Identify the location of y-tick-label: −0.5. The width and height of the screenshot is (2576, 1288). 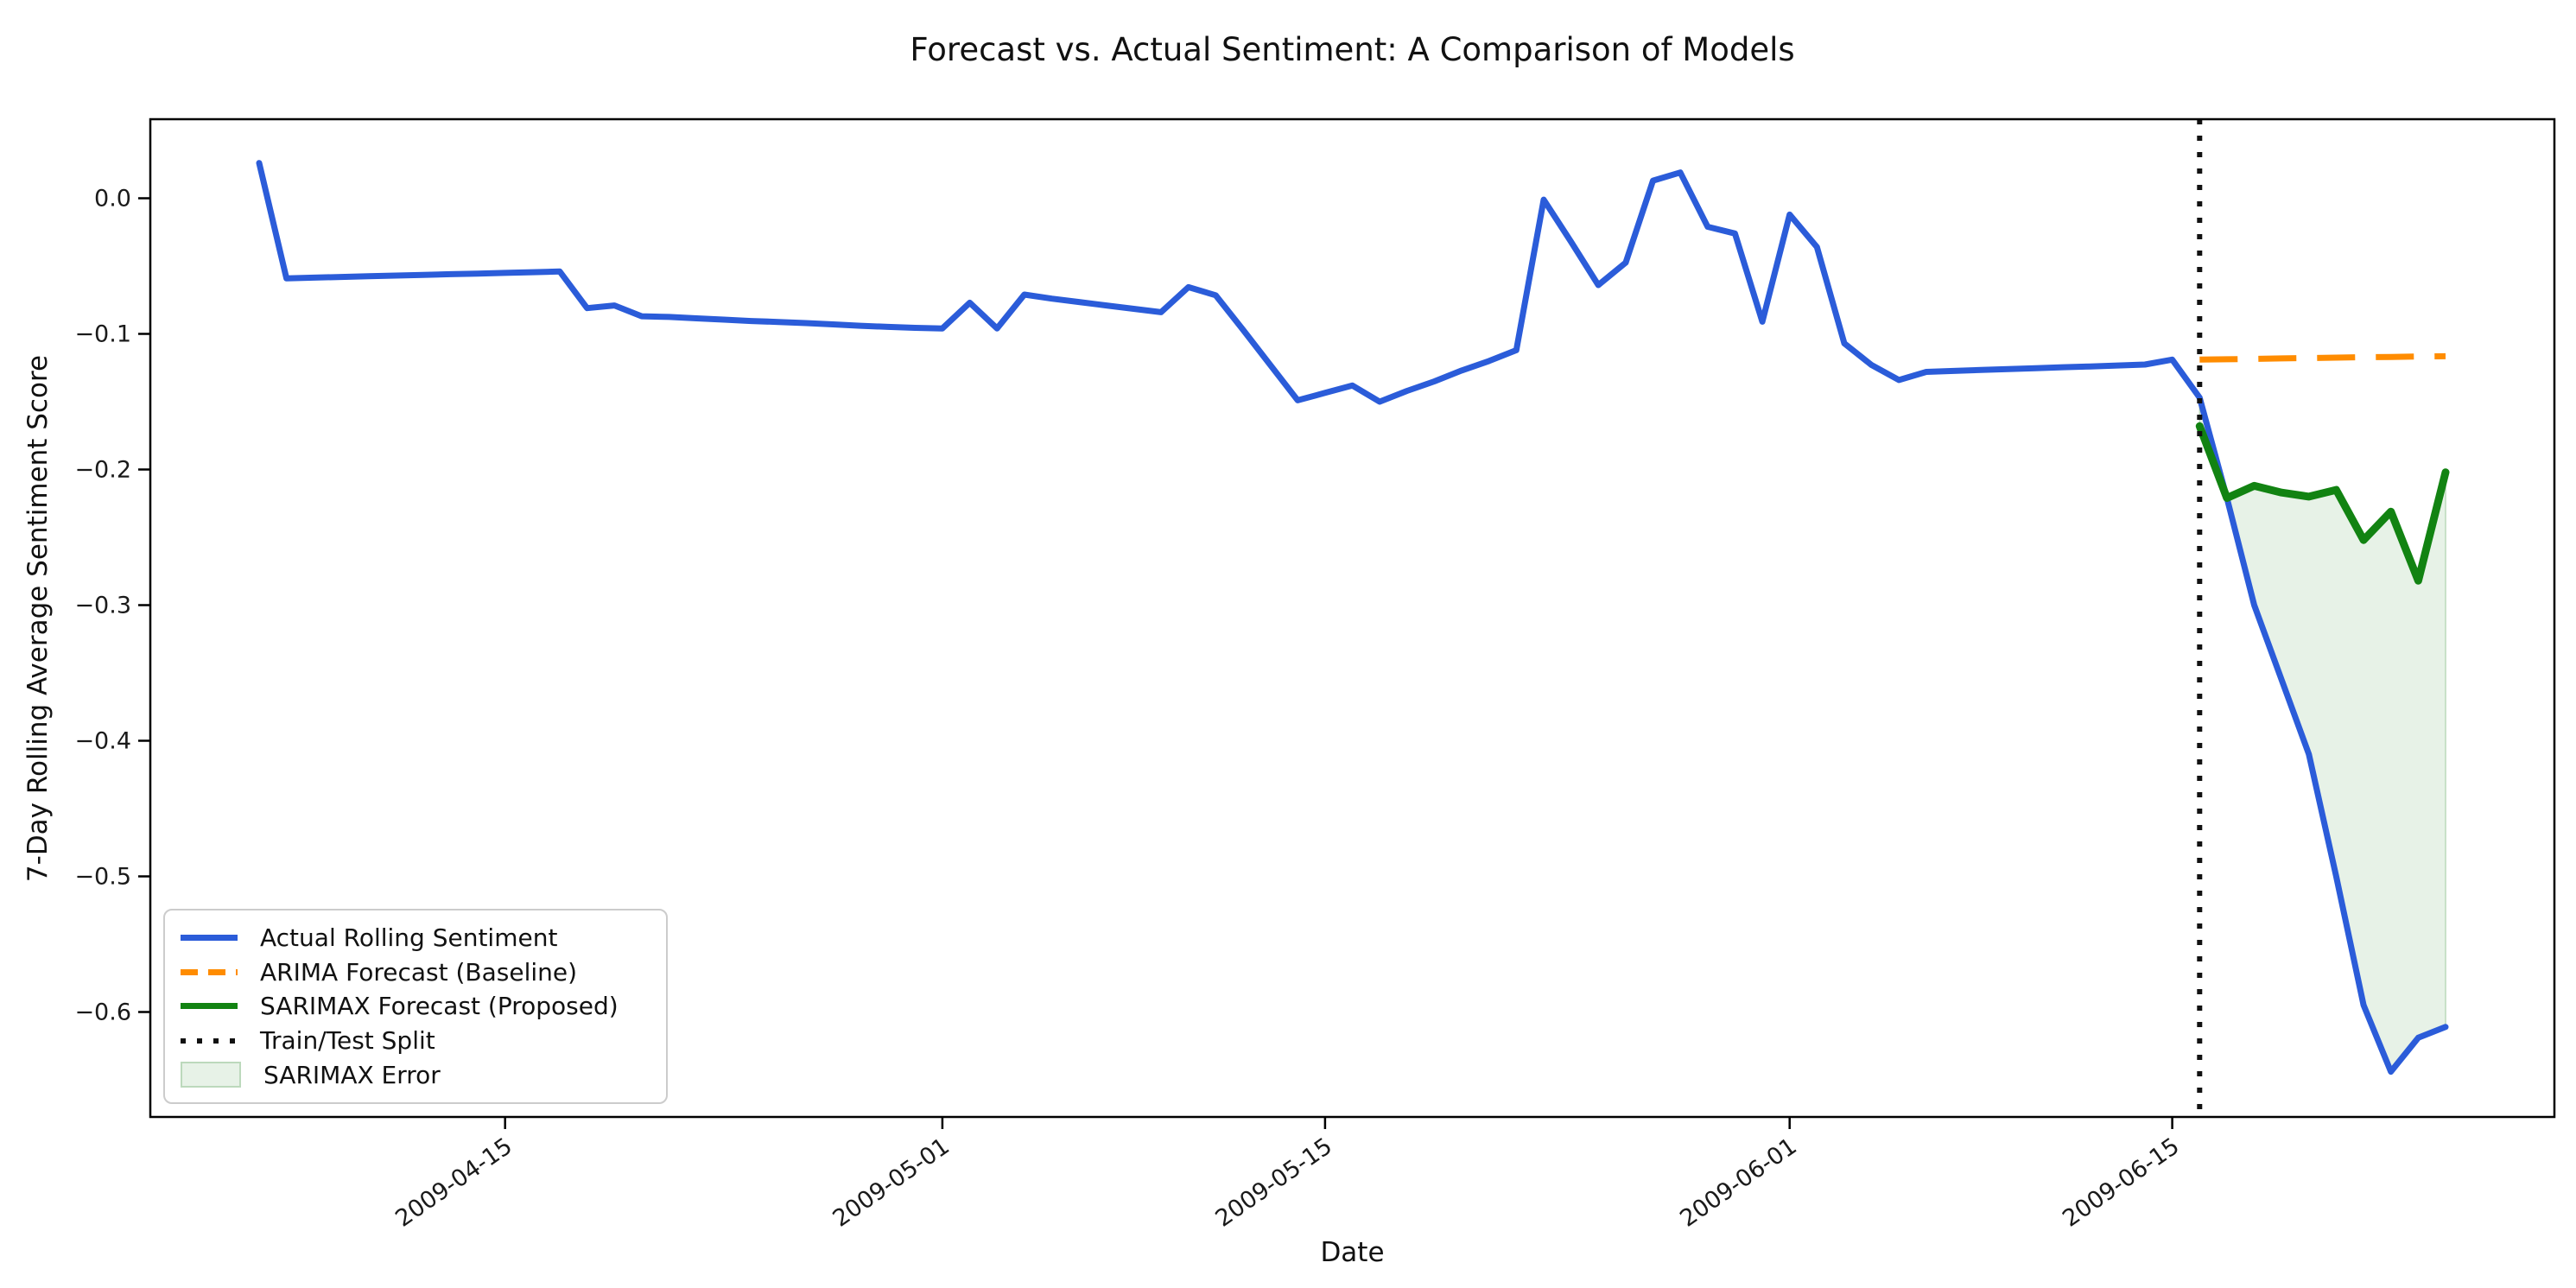
(102, 877).